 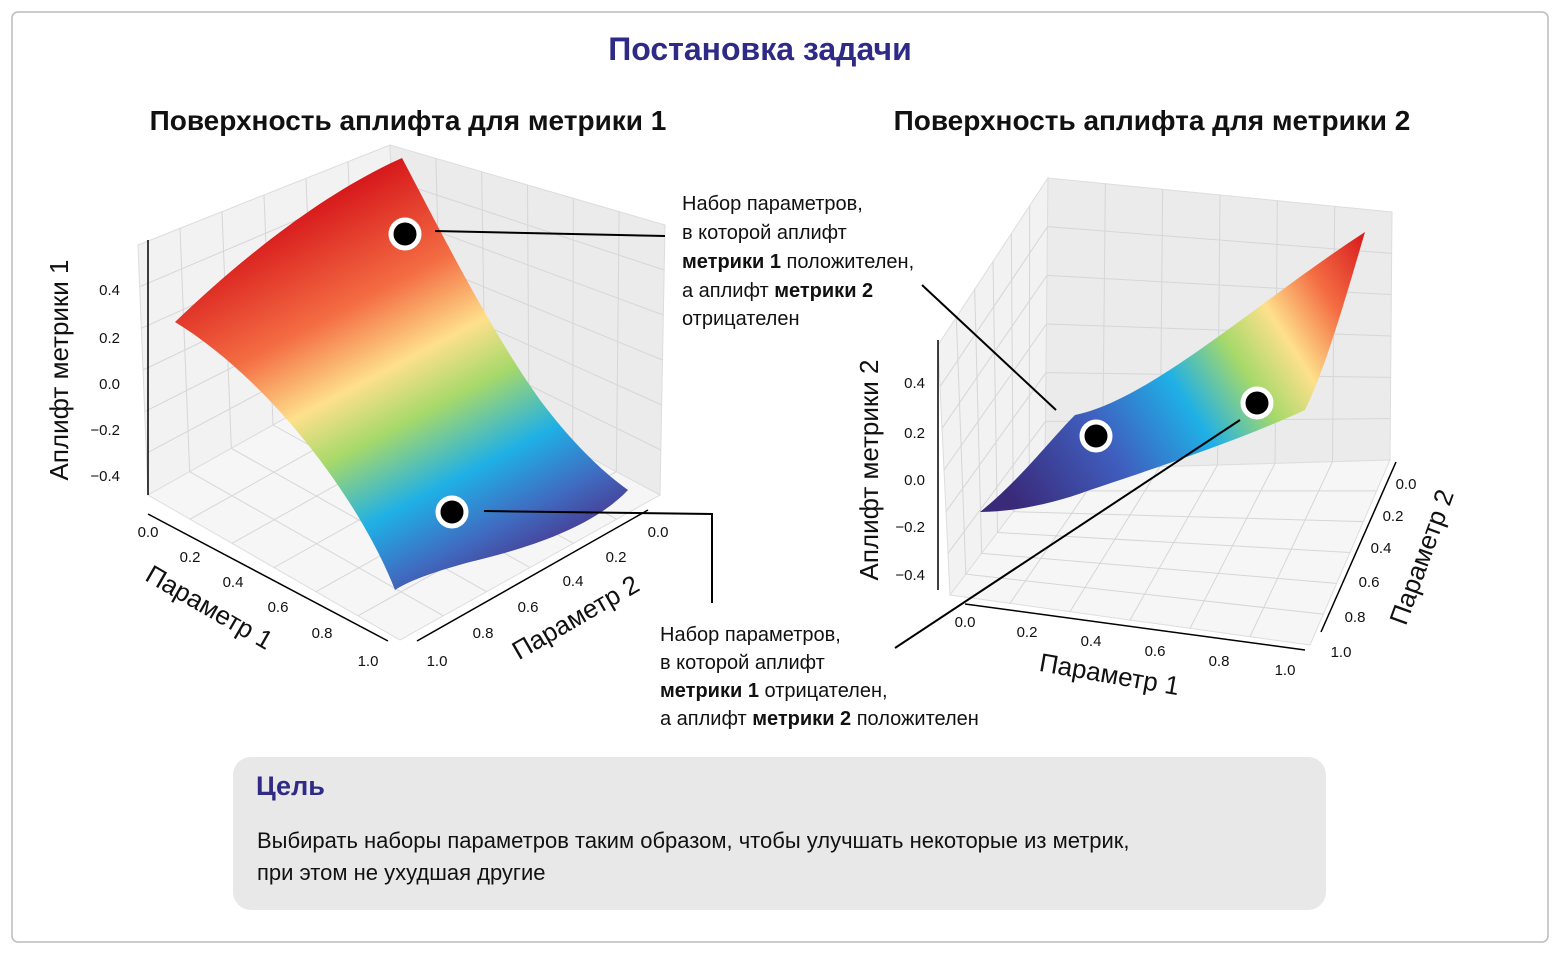 What do you see at coordinates (290, 786) in the screenshot?
I see `goal-title: Цель` at bounding box center [290, 786].